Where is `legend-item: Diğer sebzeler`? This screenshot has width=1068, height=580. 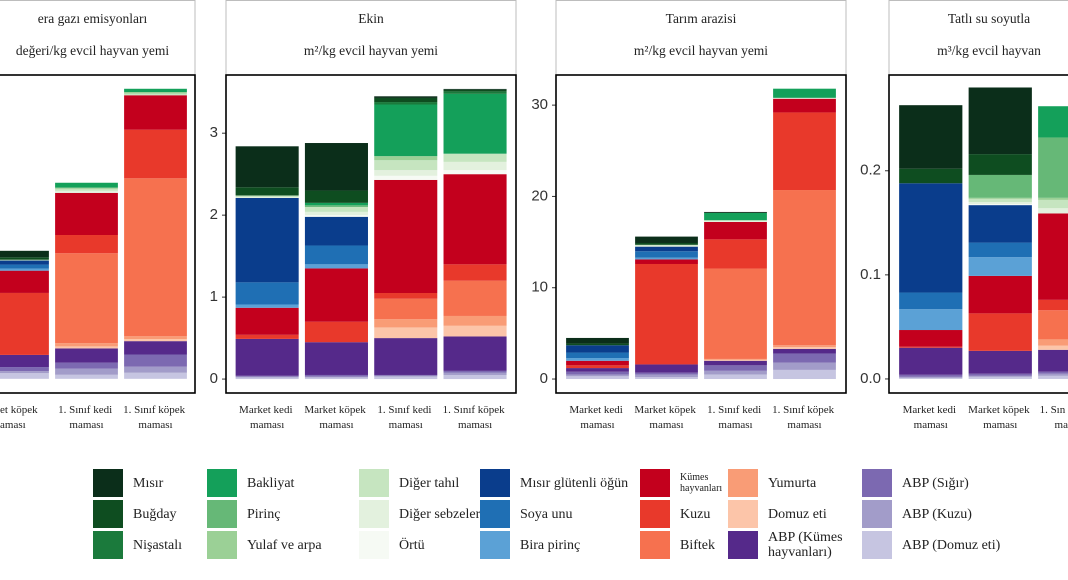 legend-item: Diğer sebzeler is located at coordinates (419, 514).